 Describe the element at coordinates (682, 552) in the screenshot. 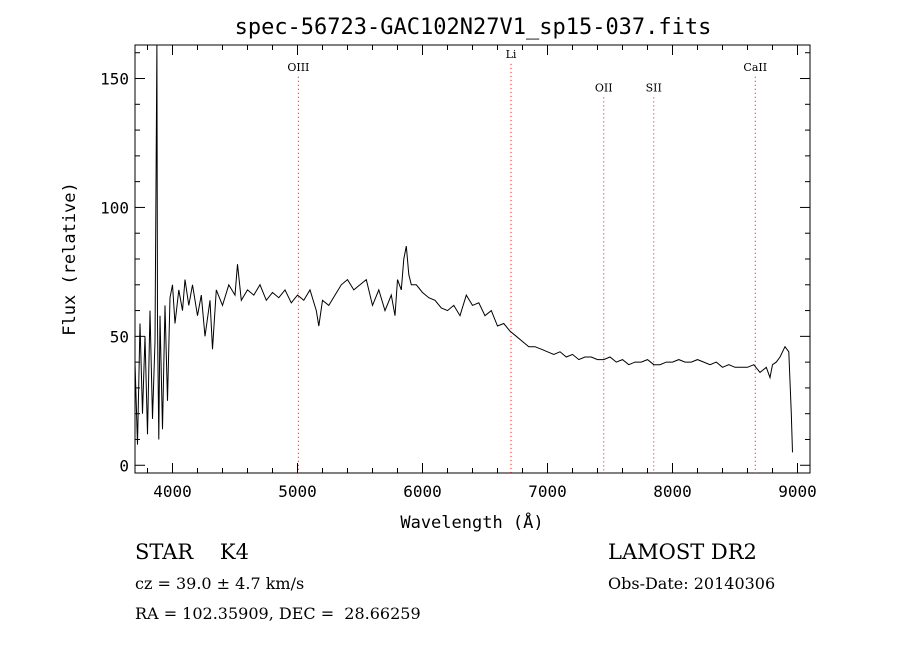

I see `survey-name: LAMOST DR2` at that location.